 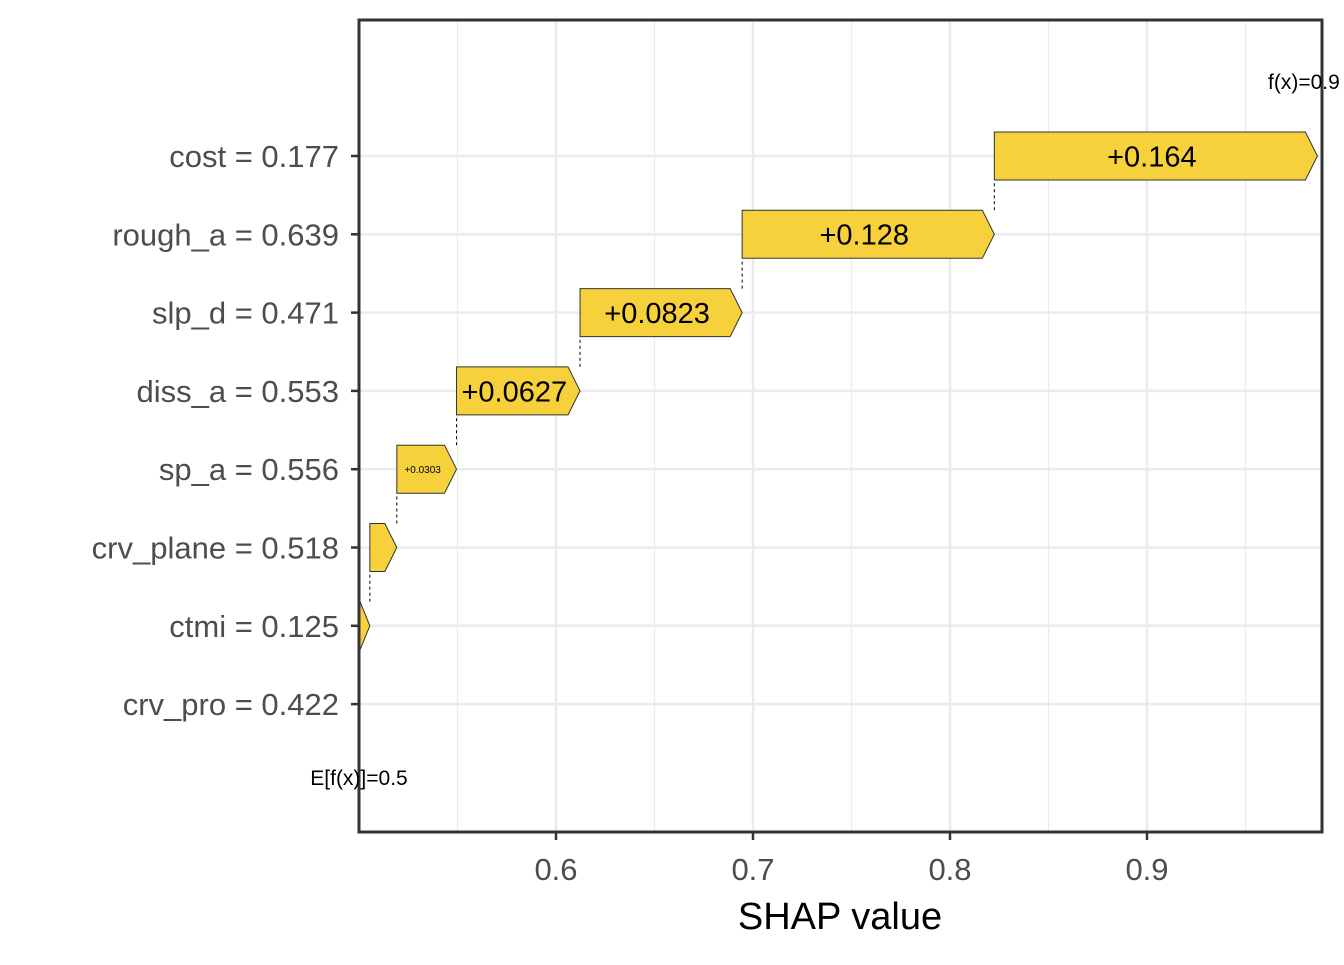 I want to click on y-tick-label: ctmi = 0.125, so click(x=254, y=626).